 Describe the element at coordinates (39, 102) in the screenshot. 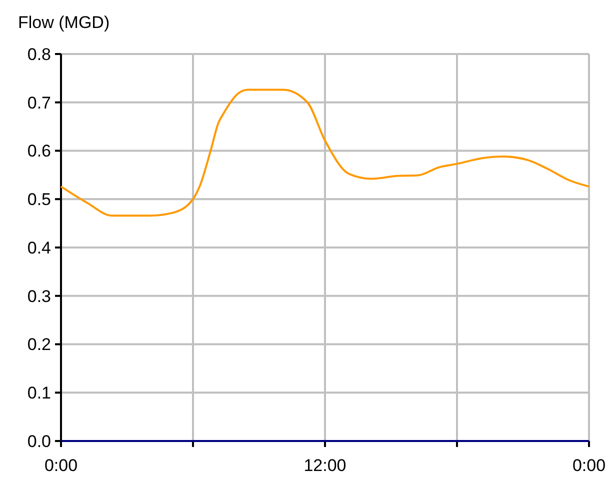

I see `y-tick-label: 0.7` at that location.